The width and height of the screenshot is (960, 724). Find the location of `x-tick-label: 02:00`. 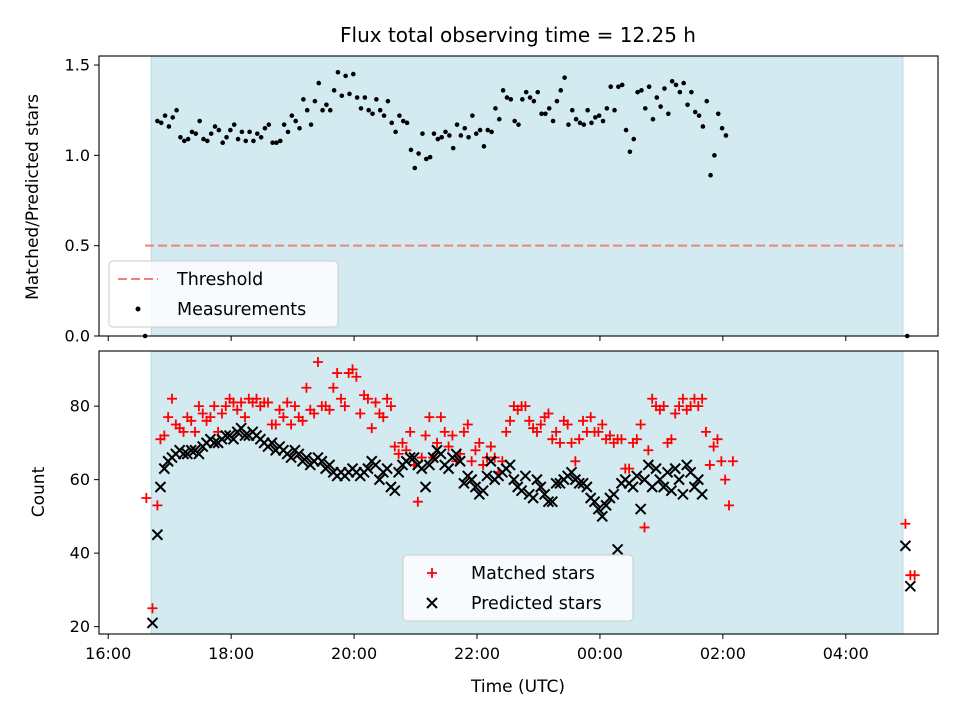

x-tick-label: 02:00 is located at coordinates (723, 653).